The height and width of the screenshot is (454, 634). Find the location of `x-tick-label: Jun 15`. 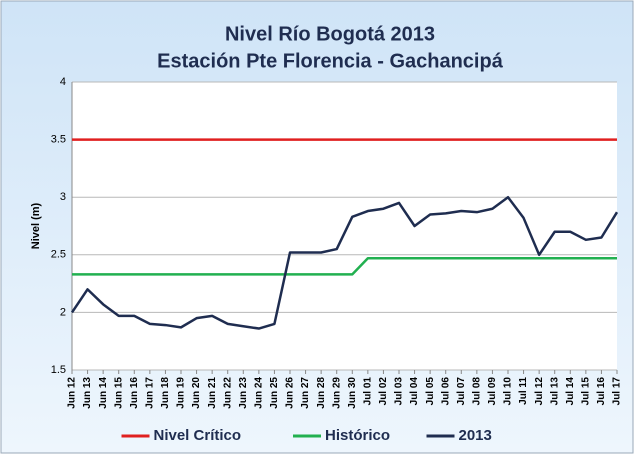

x-tick-label: Jun 15 is located at coordinates (118, 393).